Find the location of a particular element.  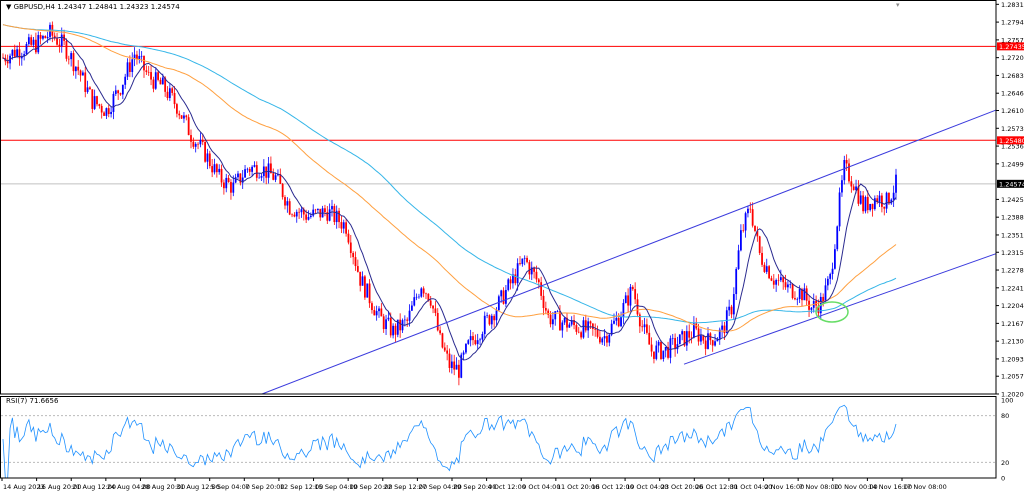

rsi-line is located at coordinates (449, 441).